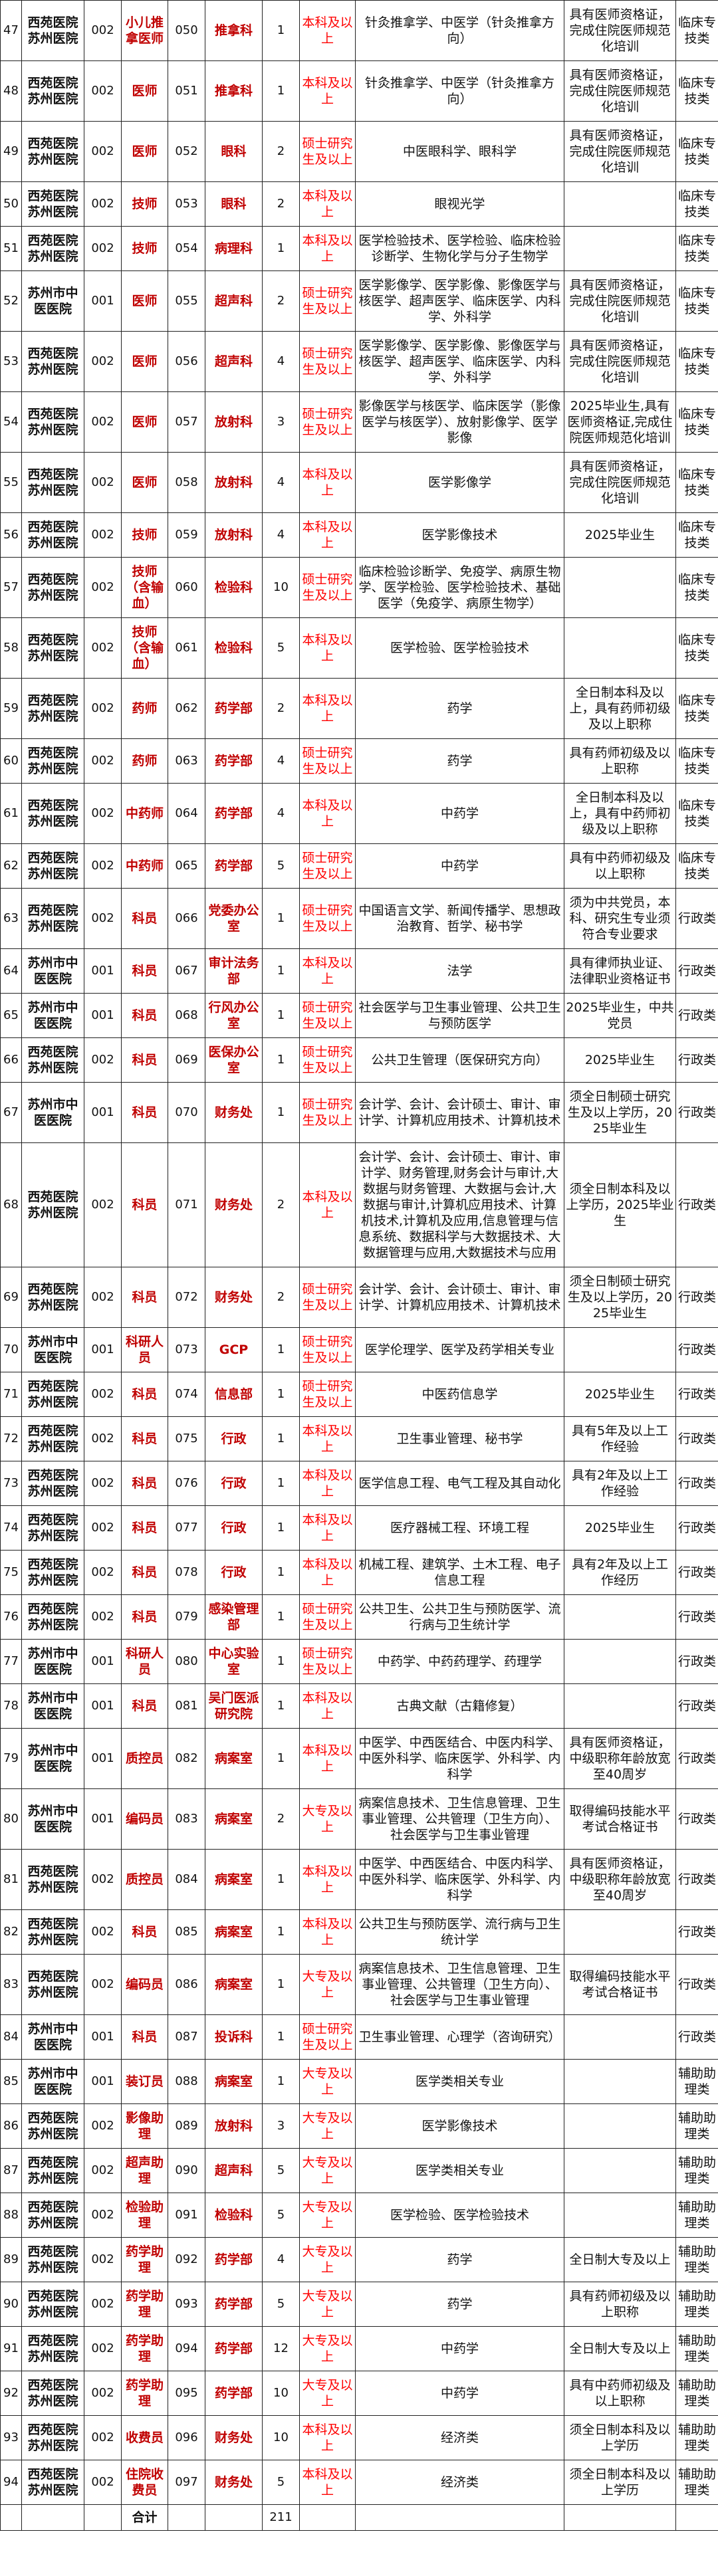  Describe the element at coordinates (144, 2517) in the screenshot. I see `total-label: 合计` at that location.